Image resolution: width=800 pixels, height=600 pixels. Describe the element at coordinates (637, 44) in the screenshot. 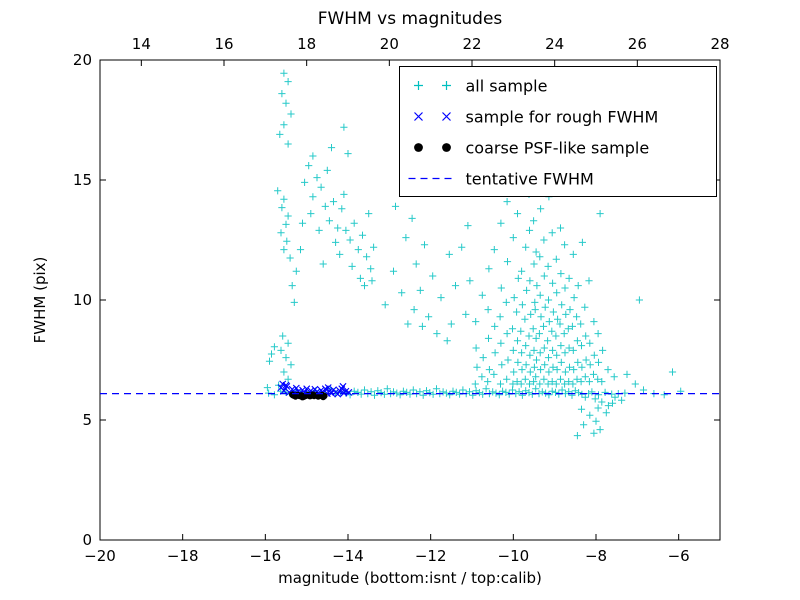

I see `top-tick-label: 26` at that location.